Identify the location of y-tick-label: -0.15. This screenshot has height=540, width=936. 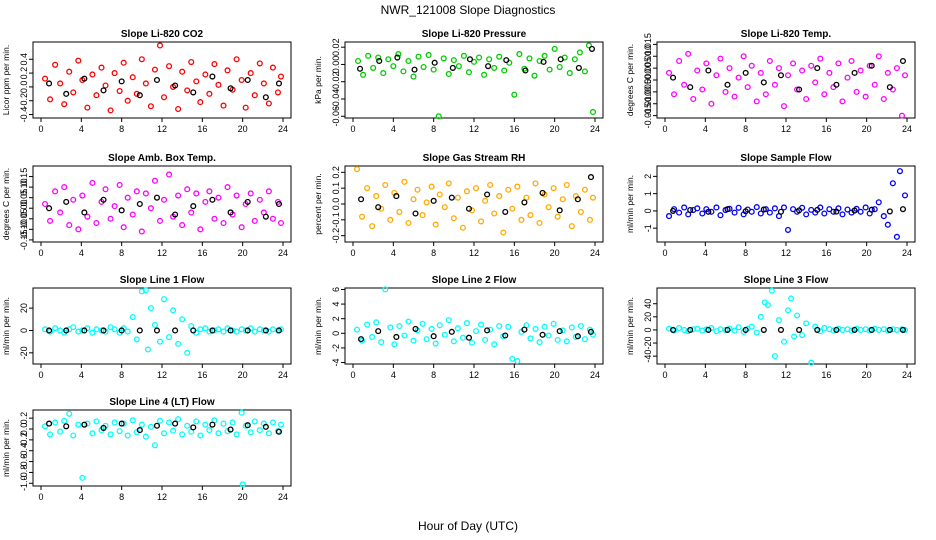
(24, 240).